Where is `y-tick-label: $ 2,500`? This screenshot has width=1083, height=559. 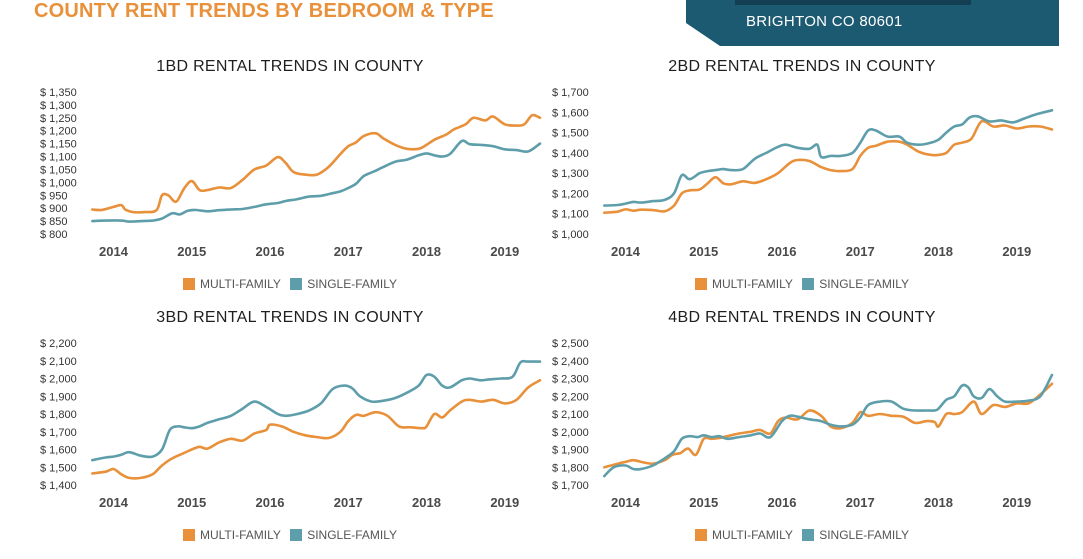
y-tick-label: $ 2,500 is located at coordinates (570, 344).